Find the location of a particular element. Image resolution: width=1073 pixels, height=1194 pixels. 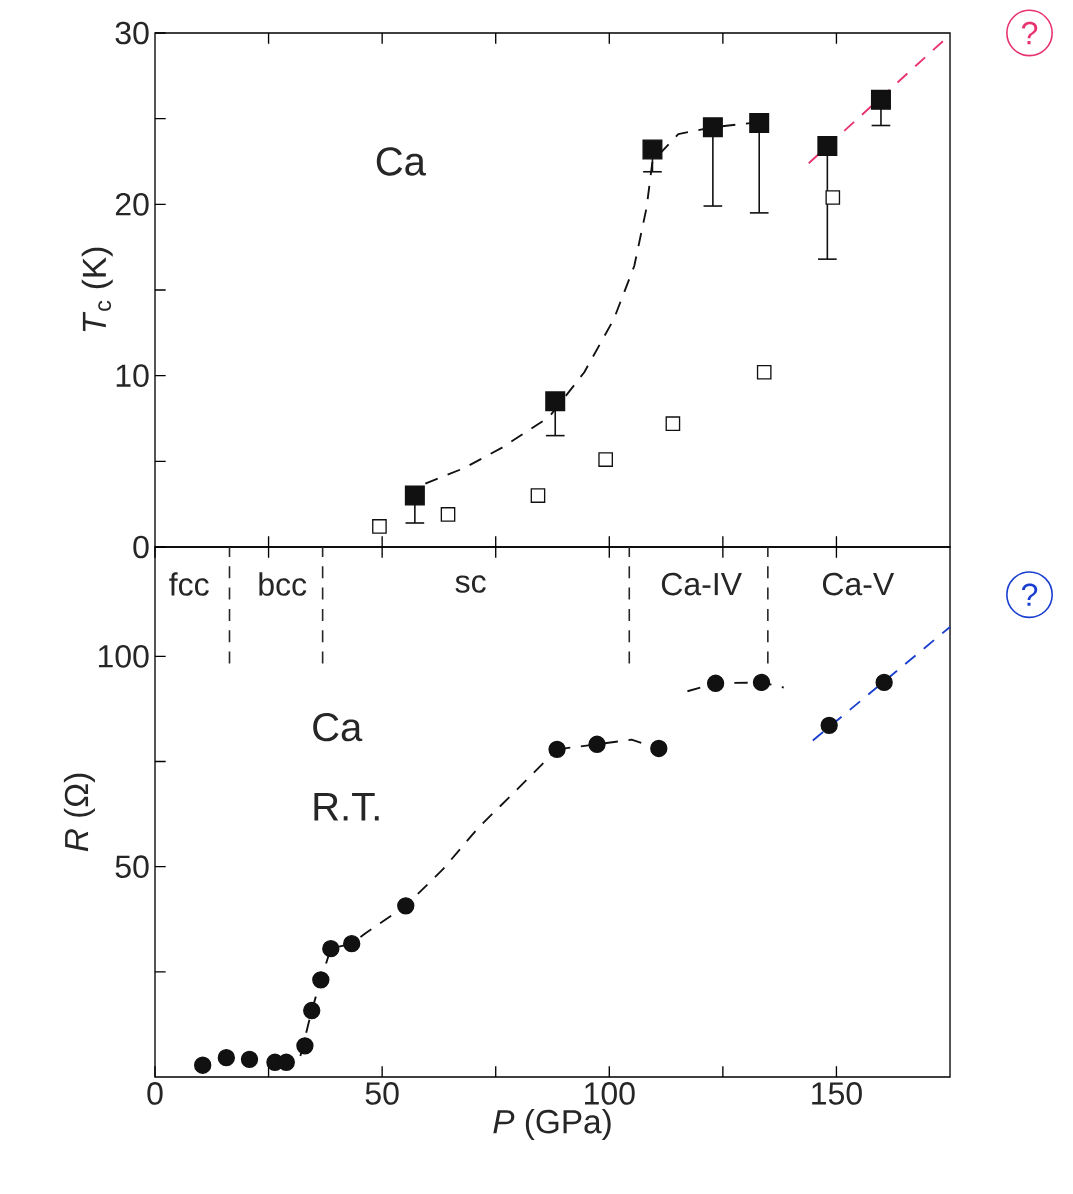

annotation: R.T. is located at coordinates (346, 806).